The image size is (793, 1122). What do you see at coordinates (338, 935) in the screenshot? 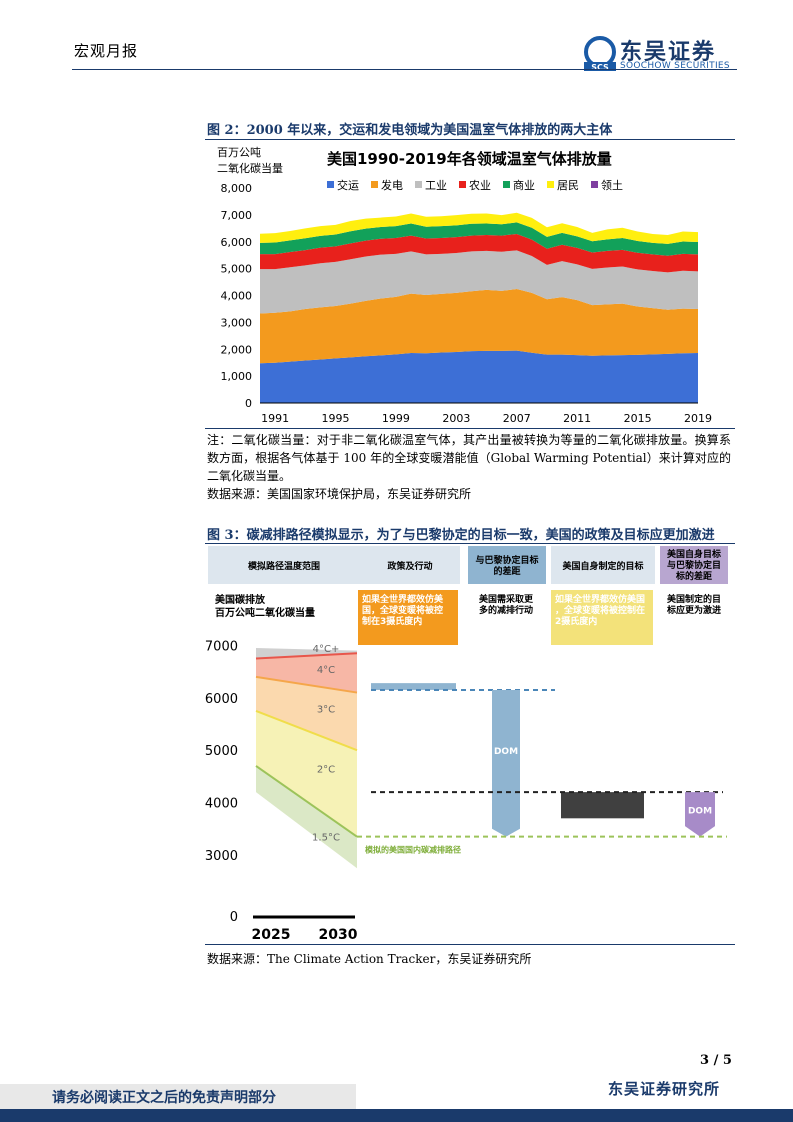
I see `x-tick-label: 2030` at bounding box center [338, 935].